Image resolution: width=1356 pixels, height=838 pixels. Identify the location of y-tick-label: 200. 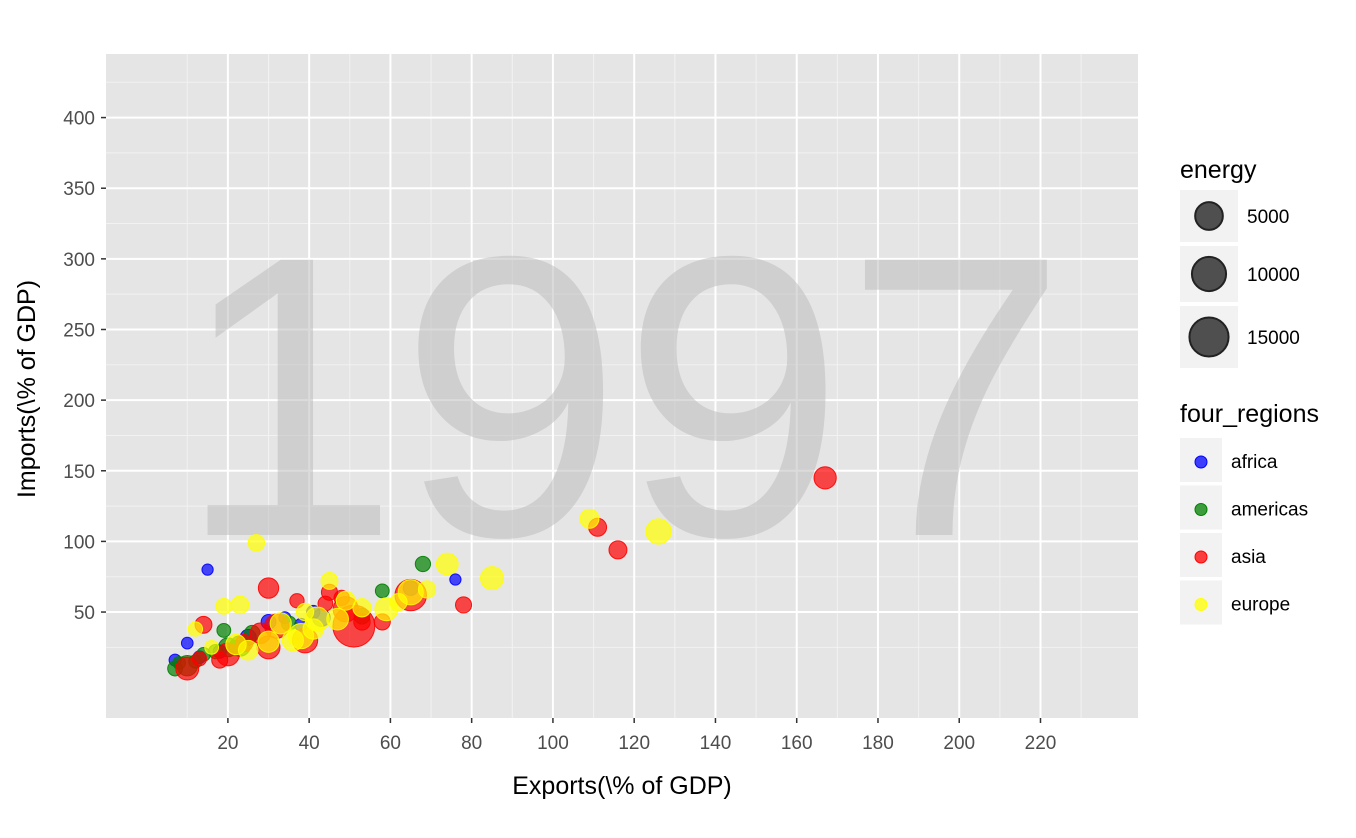
(79, 401).